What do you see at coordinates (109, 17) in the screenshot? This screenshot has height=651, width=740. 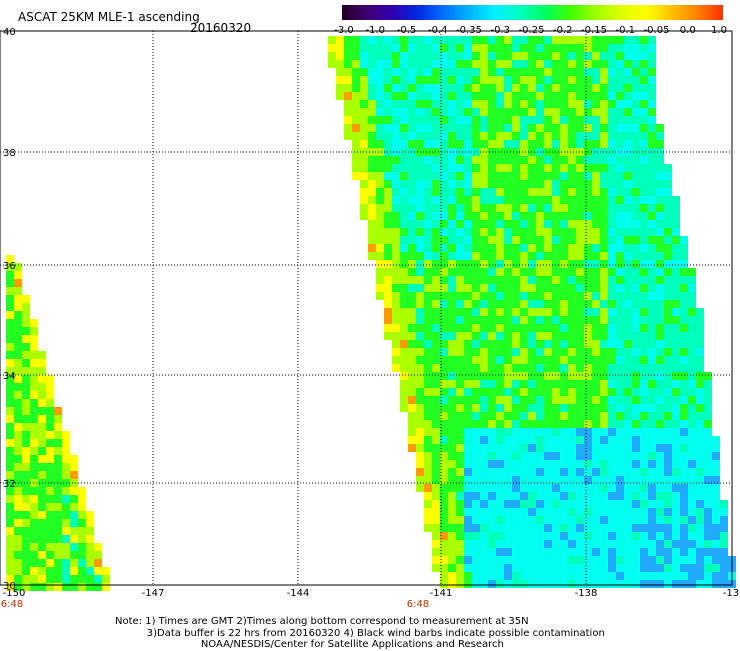 I see `map-title: ASCAT 25KM MLE-1 ascending` at bounding box center [109, 17].